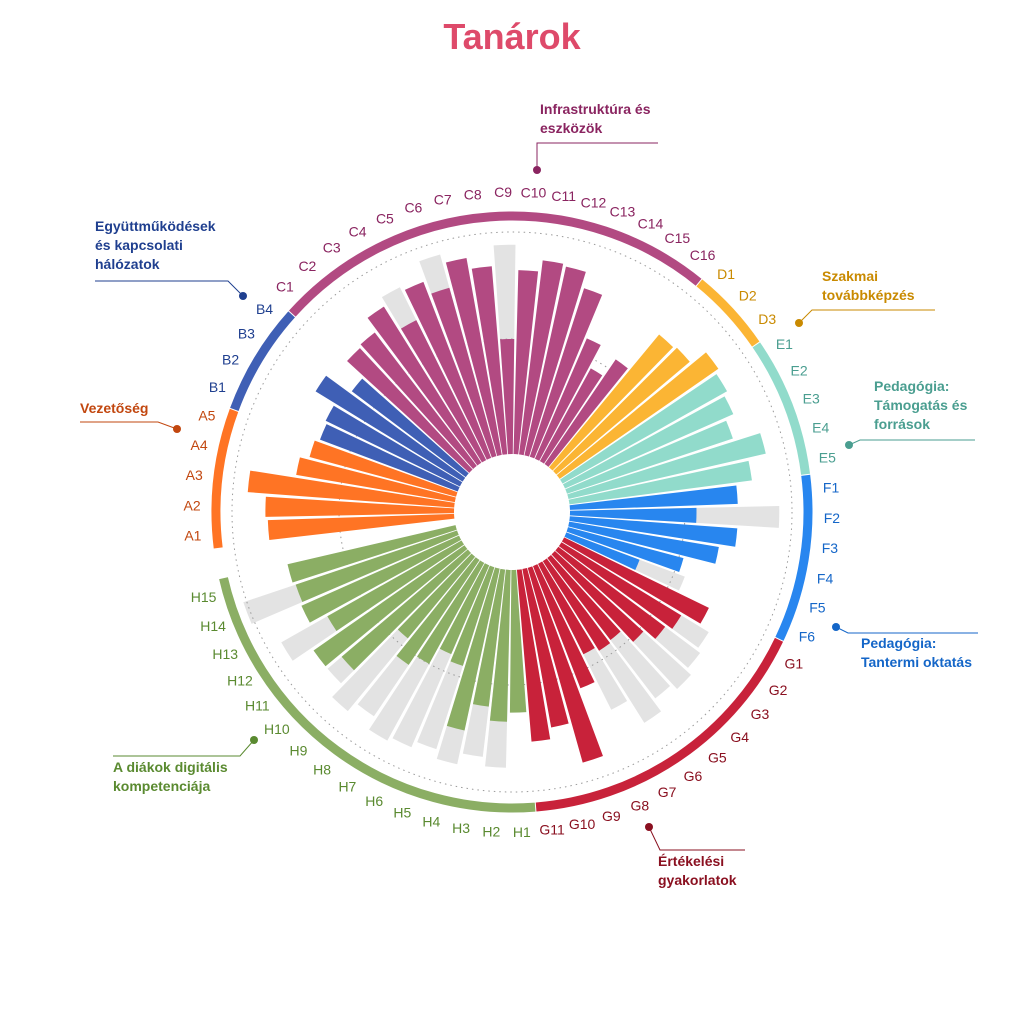 The image size is (1024, 1024). I want to click on group-label-g: Értékelési gyakorlatok, so click(697, 870).